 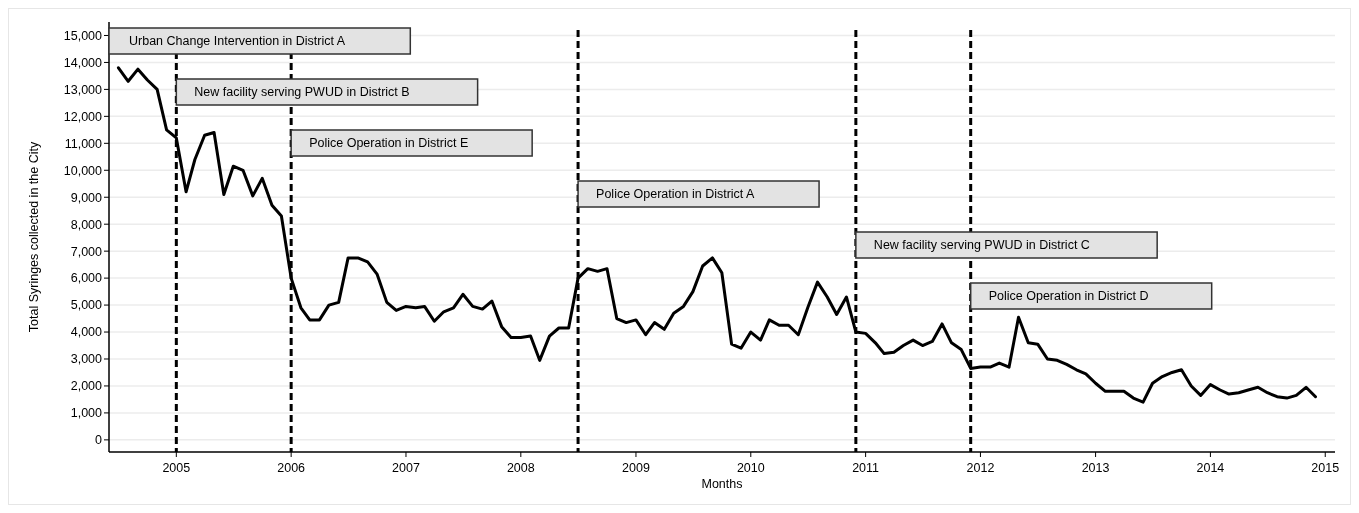 What do you see at coordinates (981, 245) in the screenshot?
I see `ref-line-label: New facility serving PWUD in District C` at bounding box center [981, 245].